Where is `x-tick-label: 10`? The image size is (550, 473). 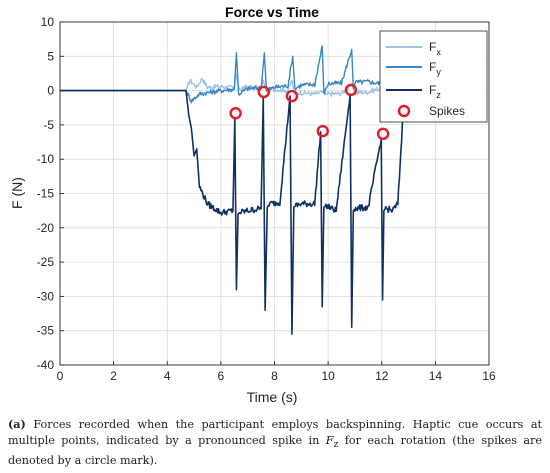
x-tick-label: 10 is located at coordinates (328, 376).